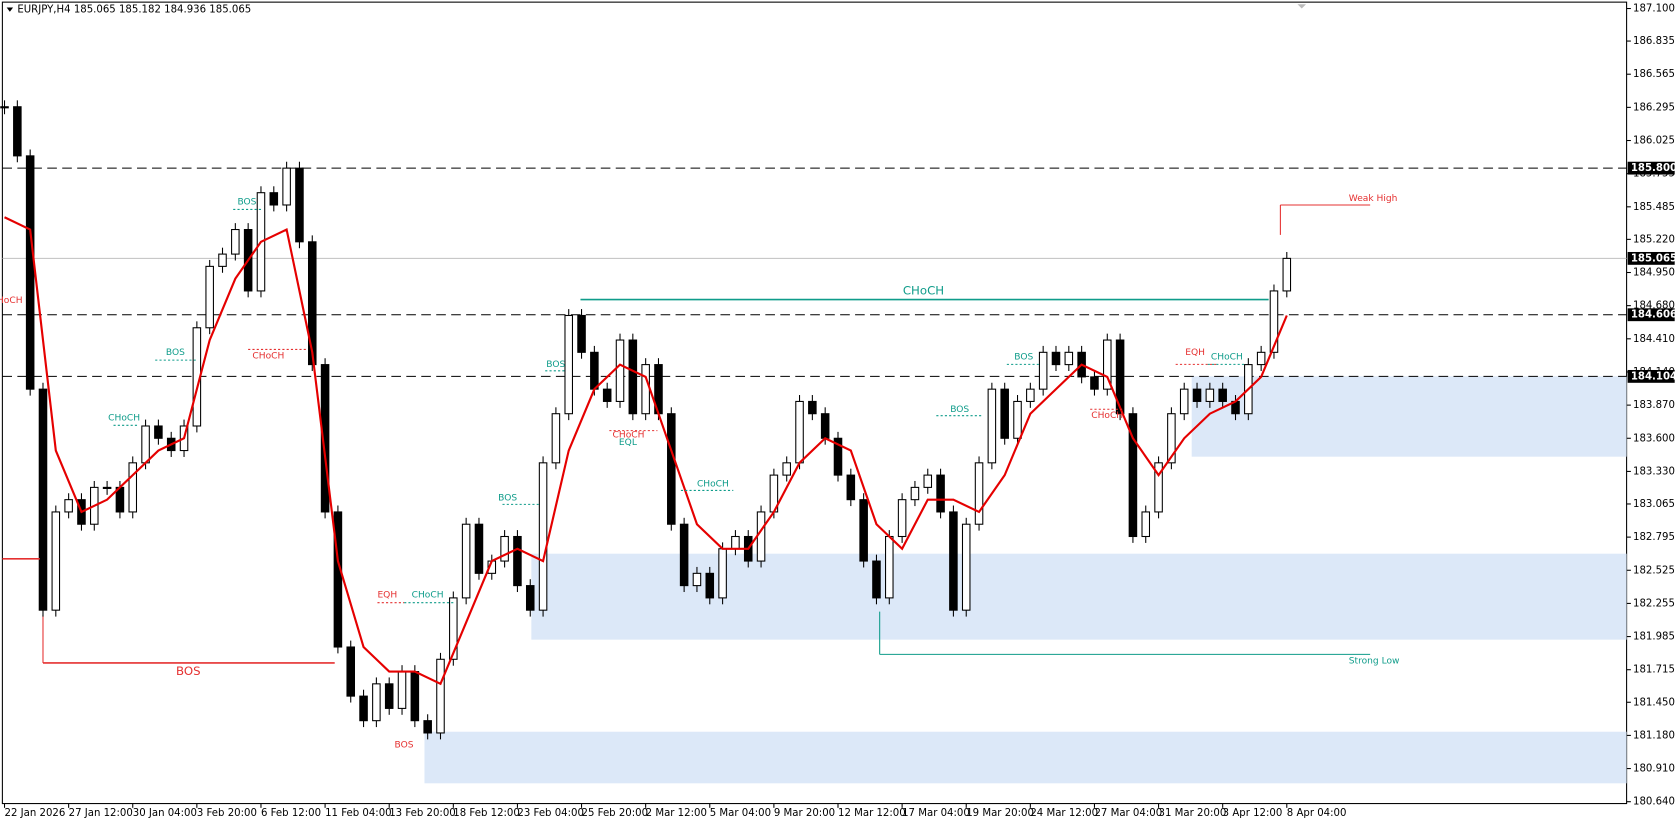  Describe the element at coordinates (872, 813) in the screenshot. I see `x-tick-label: 12 Mar 12:00` at that location.